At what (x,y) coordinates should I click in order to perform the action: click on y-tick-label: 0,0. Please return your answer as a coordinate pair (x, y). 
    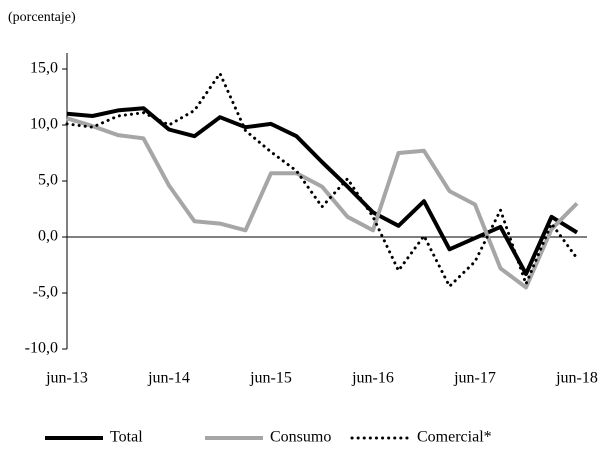
    Looking at the image, I should click on (48, 236).